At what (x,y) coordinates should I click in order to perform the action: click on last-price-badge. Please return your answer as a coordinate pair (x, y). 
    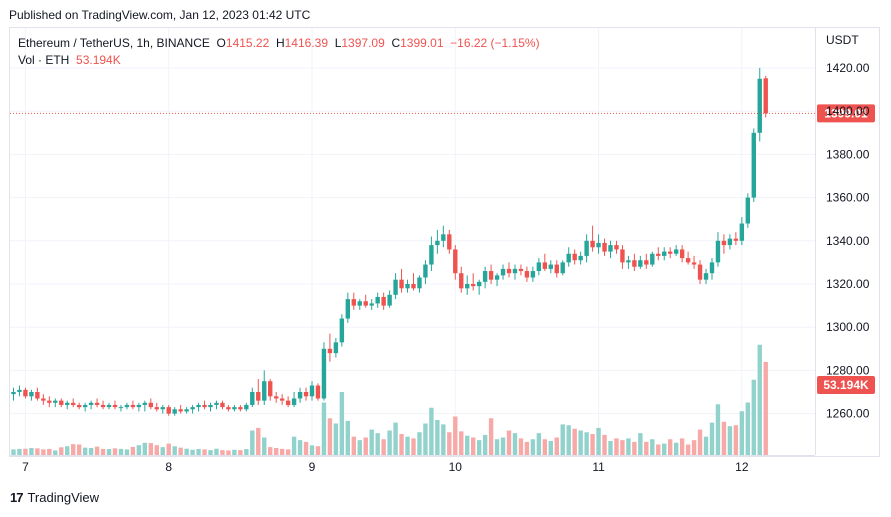
    Looking at the image, I should click on (846, 113).